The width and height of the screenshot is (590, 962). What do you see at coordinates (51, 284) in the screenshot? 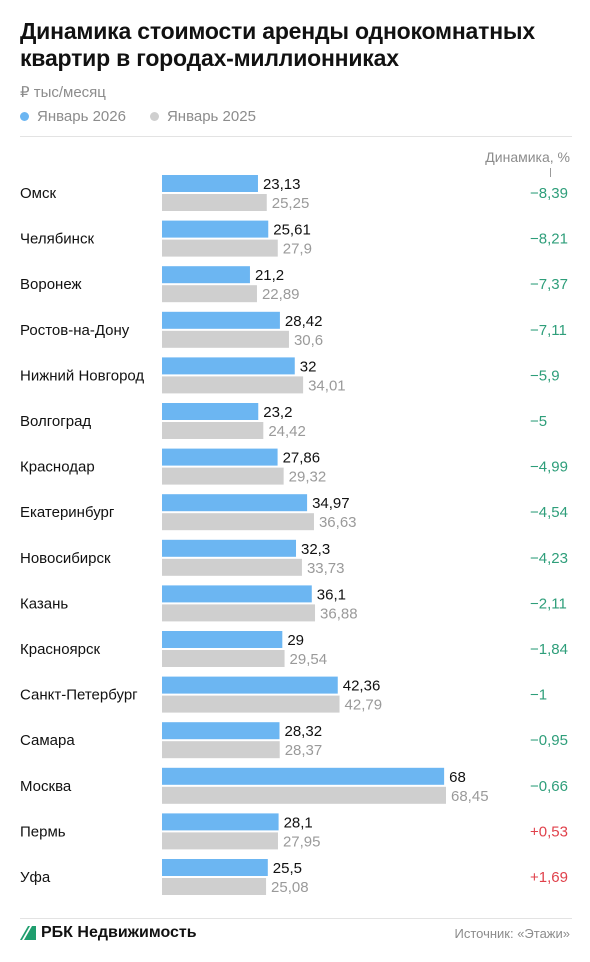
I see `category-label: Воронеж` at bounding box center [51, 284].